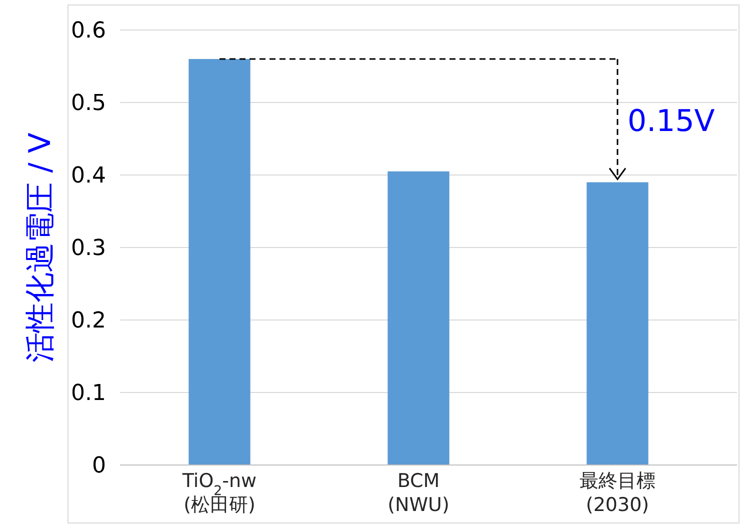 This screenshot has height=527, width=741. I want to click on y-tick-label: 0.4, so click(88, 176).